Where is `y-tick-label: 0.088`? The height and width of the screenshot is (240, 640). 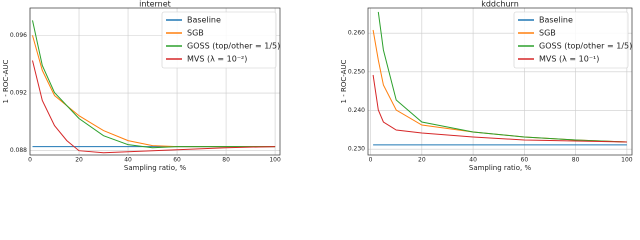 y-tick-label: 0.088 is located at coordinates (18, 150).